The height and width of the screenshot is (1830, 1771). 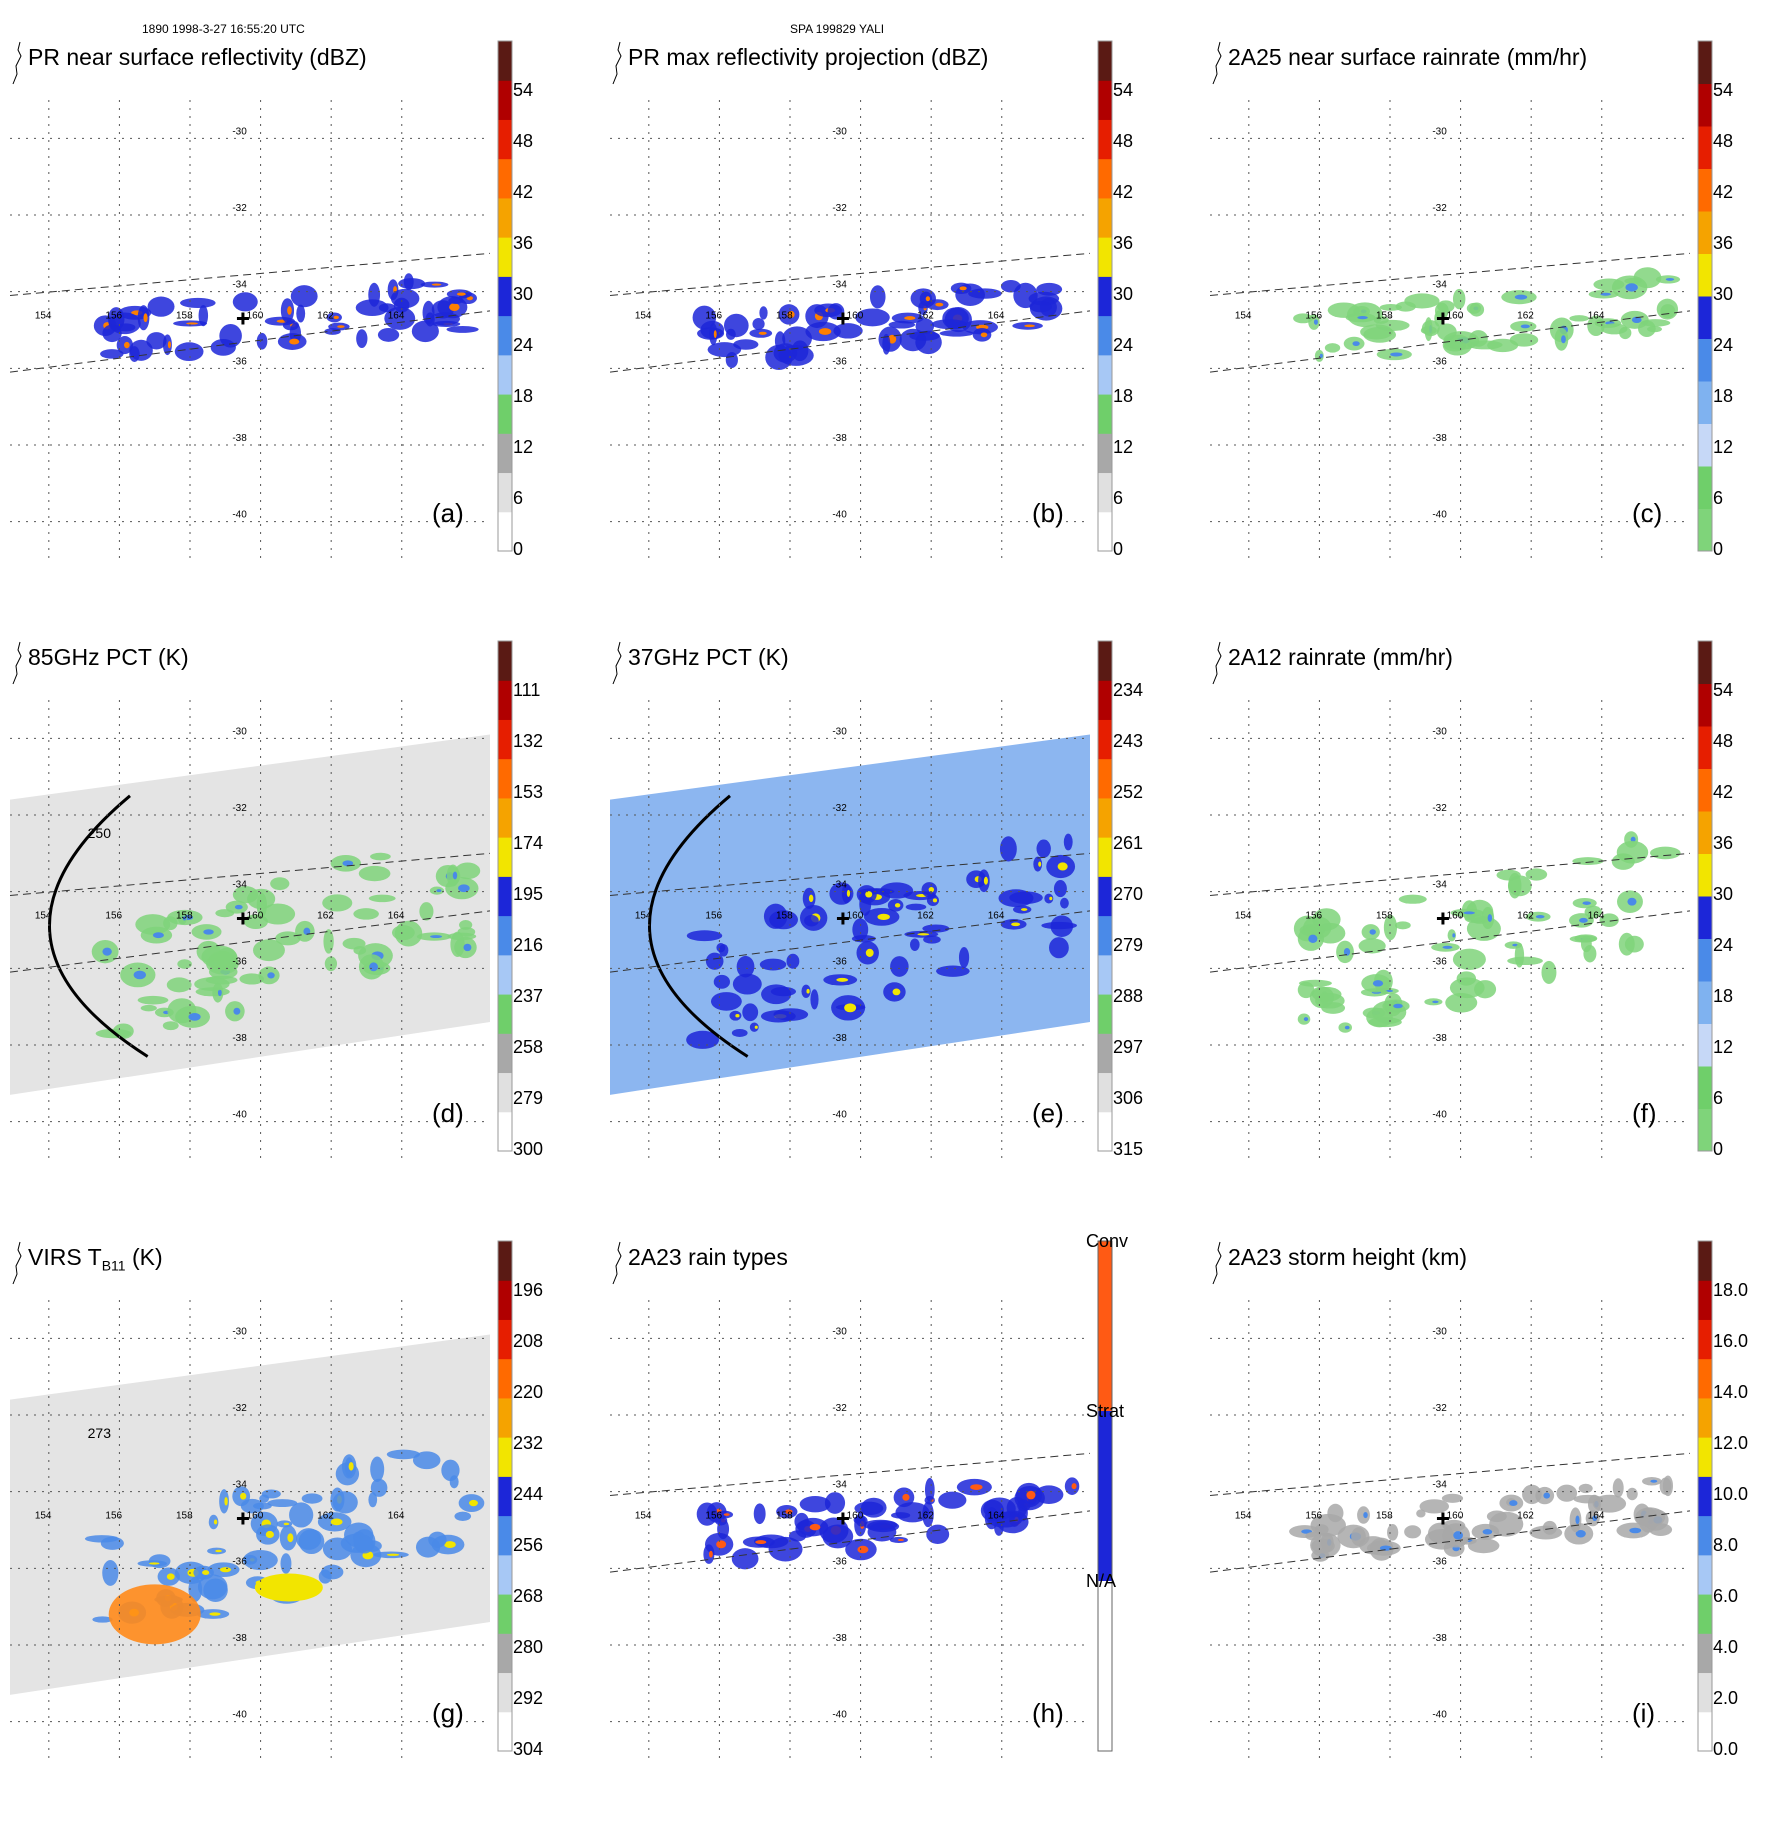 What do you see at coordinates (1128, 945) in the screenshot?
I see `colorbar-label: 279` at bounding box center [1128, 945].